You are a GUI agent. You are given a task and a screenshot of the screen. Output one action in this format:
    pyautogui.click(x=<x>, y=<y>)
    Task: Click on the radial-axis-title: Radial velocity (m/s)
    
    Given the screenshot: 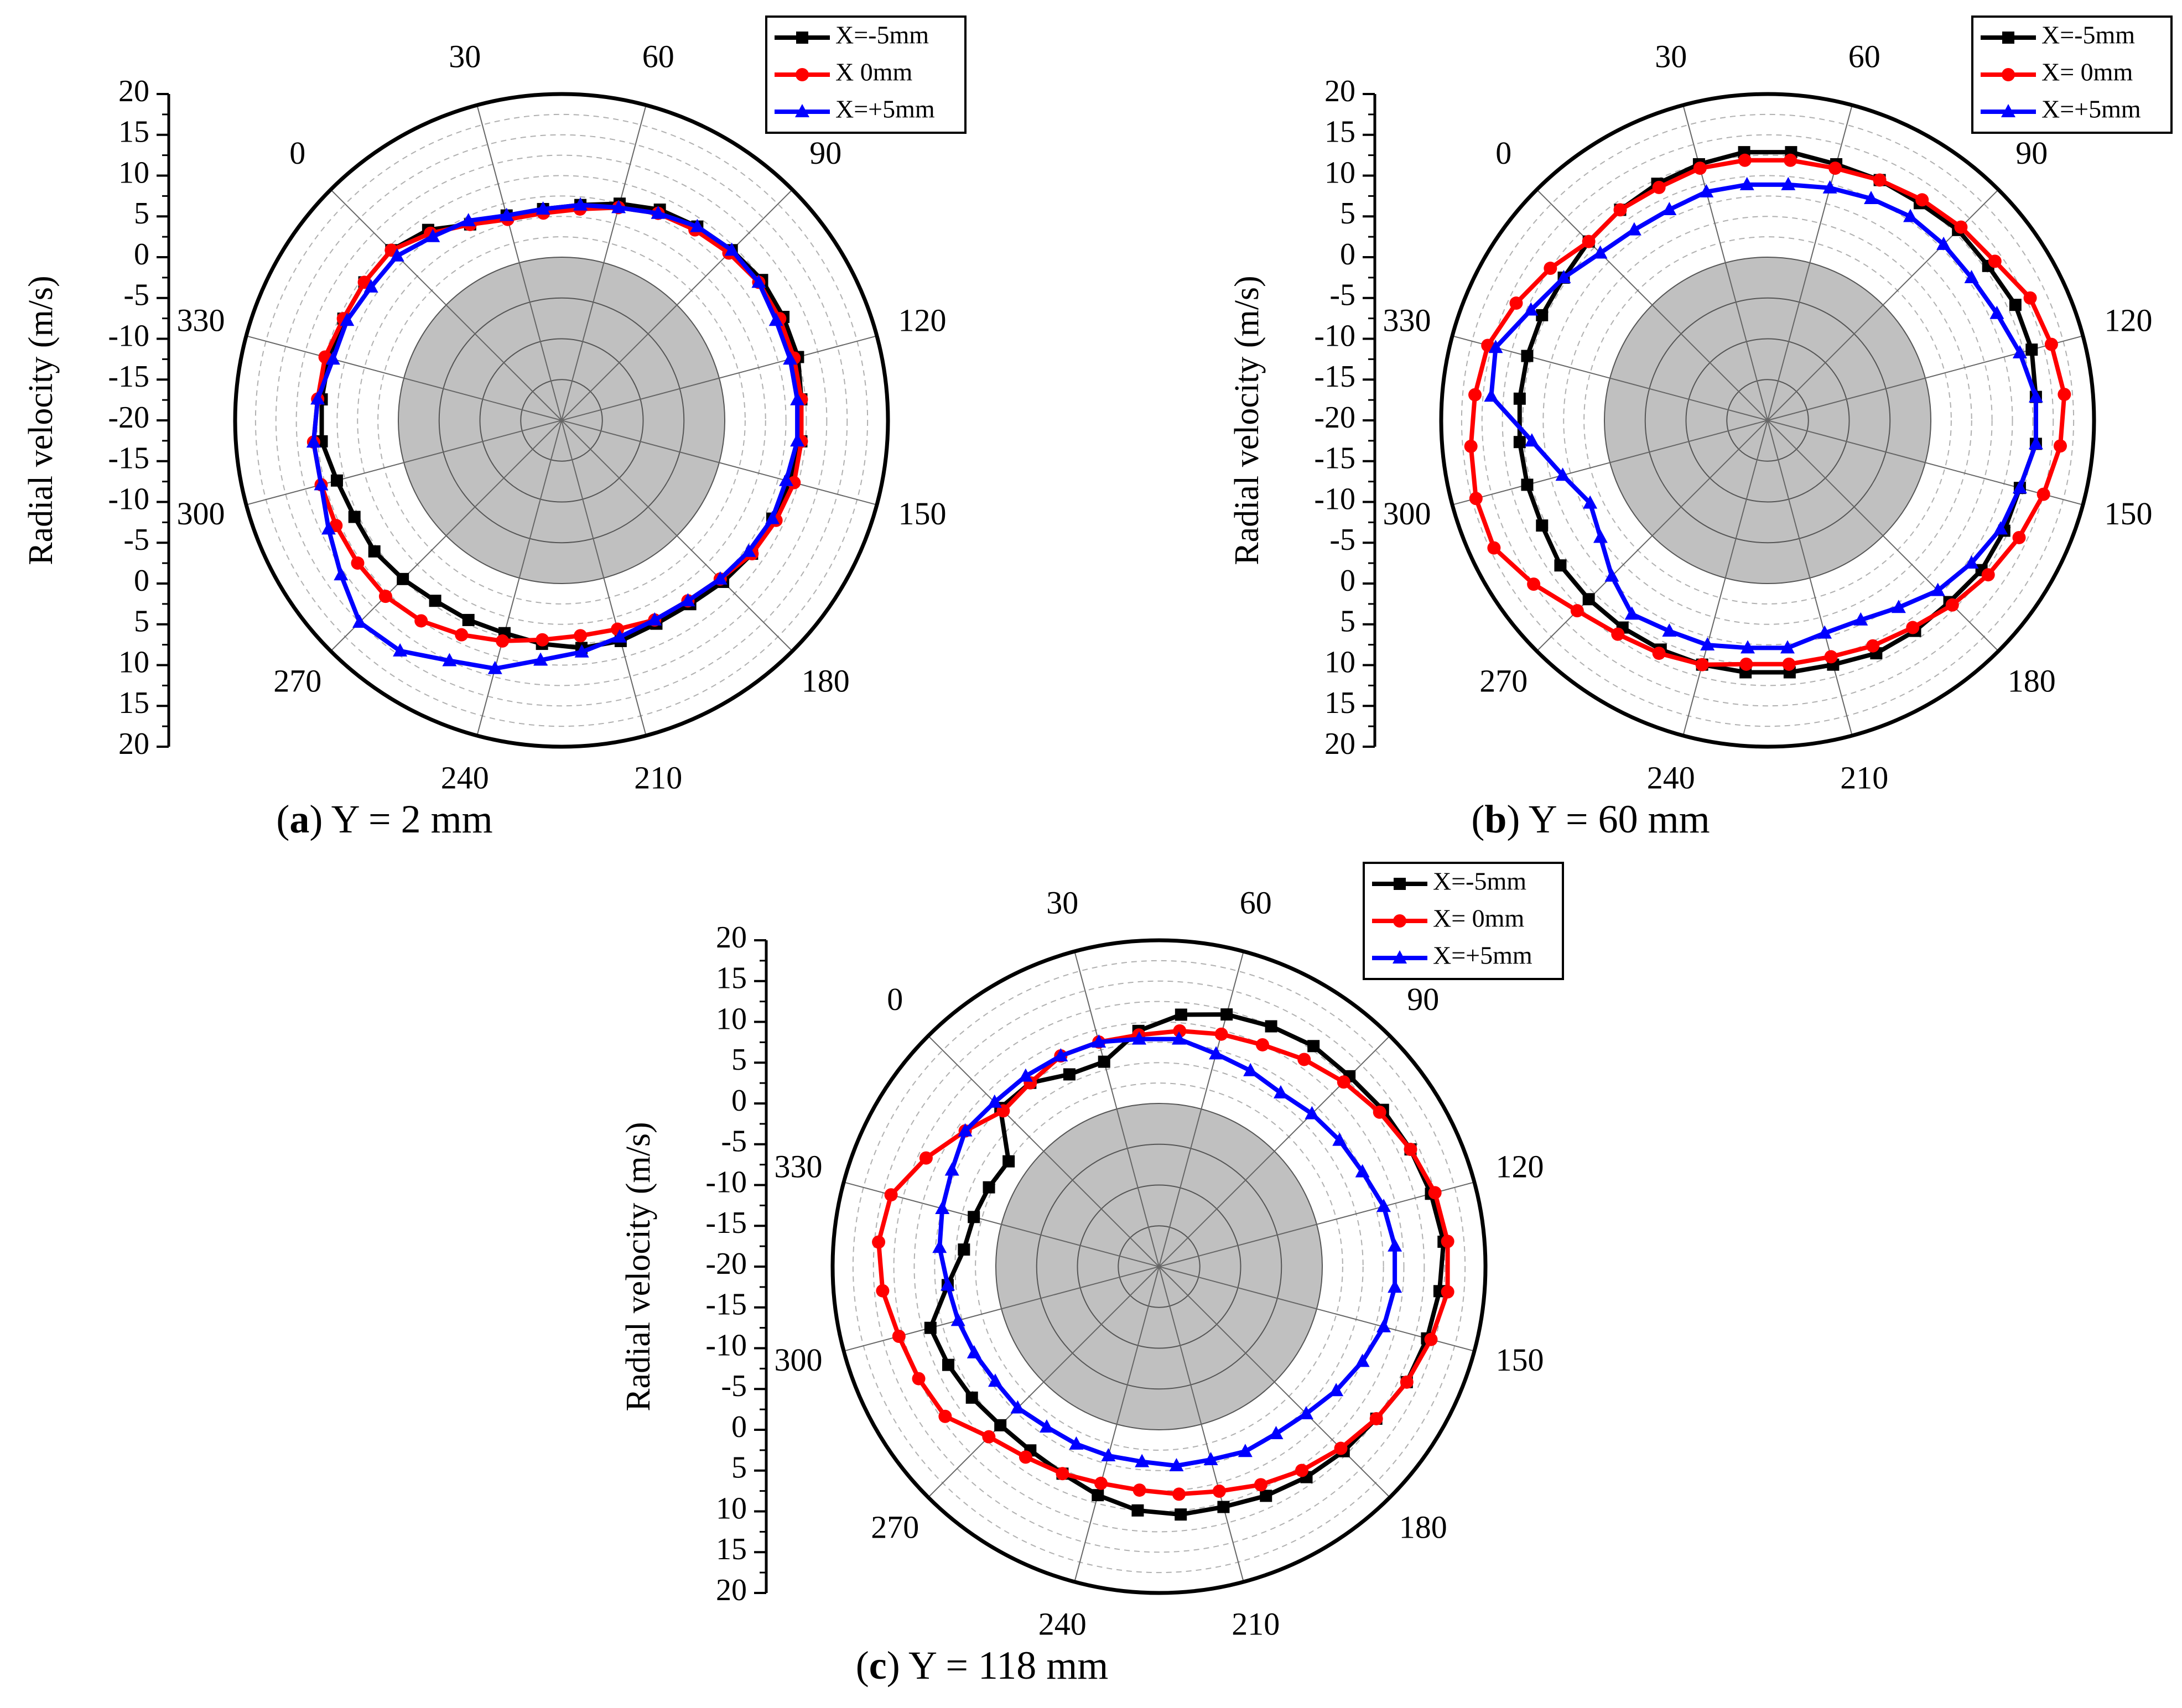 What is the action you would take?
    pyautogui.click(x=1247, y=420)
    